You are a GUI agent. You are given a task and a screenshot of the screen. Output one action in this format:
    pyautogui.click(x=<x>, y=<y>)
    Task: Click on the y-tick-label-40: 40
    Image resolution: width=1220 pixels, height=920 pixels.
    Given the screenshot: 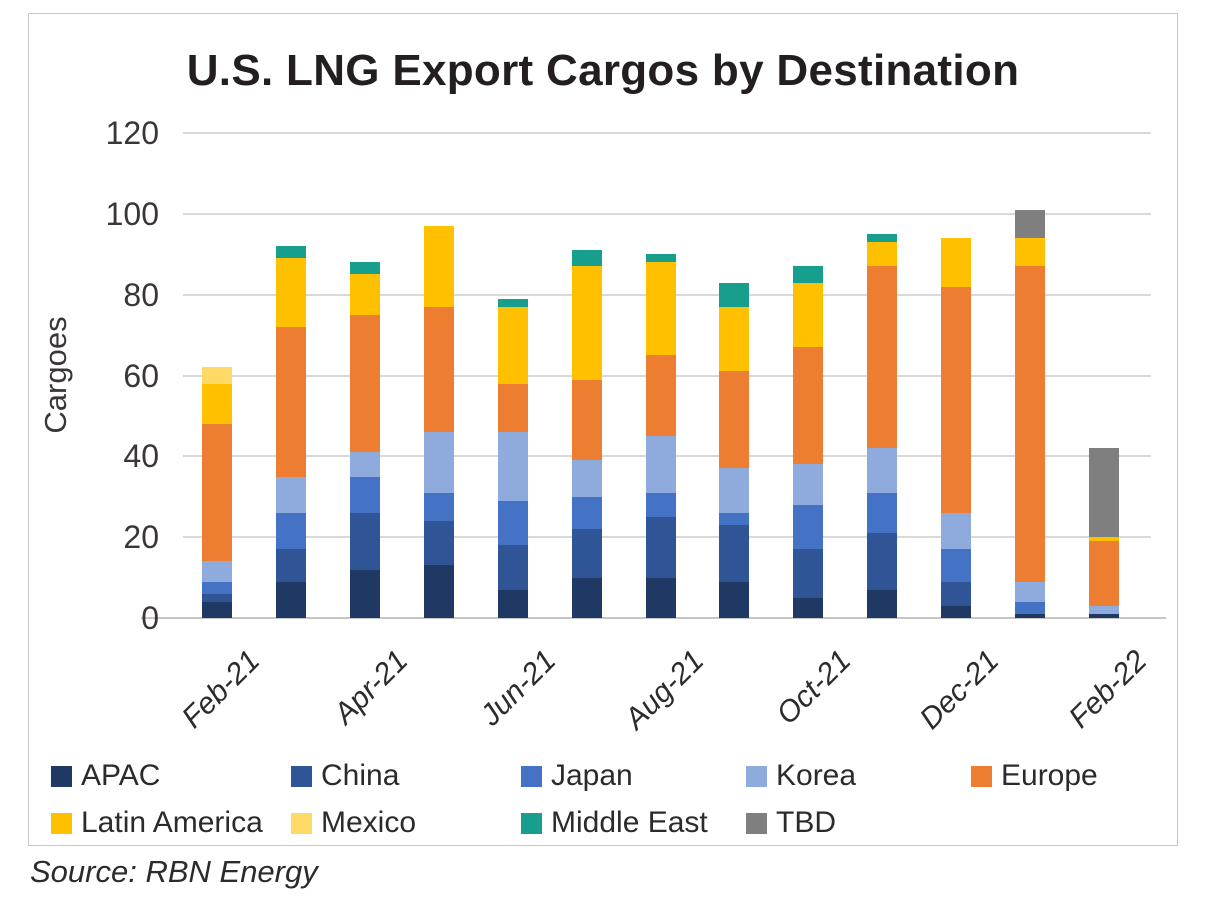 What is the action you would take?
    pyautogui.click(x=141, y=456)
    